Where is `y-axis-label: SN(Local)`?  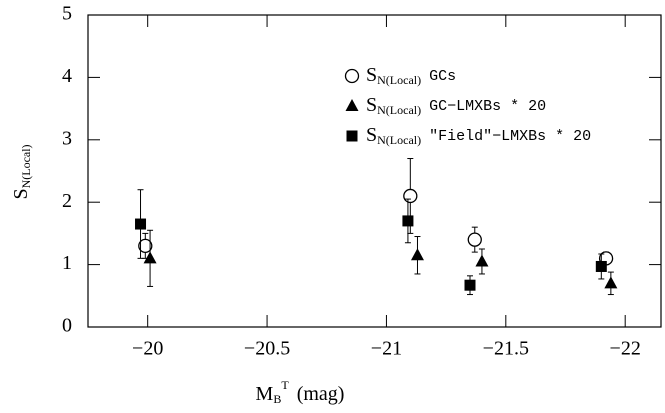
y-axis-label: SN(Local) is located at coordinates (21, 171).